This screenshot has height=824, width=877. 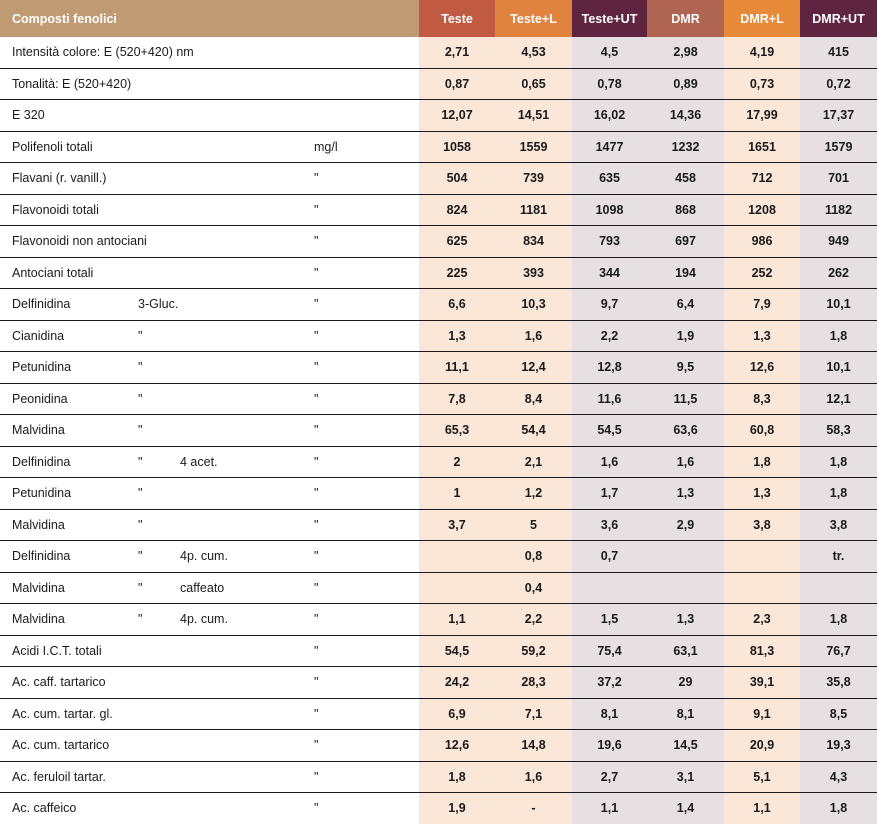 What do you see at coordinates (838, 808) in the screenshot?
I see `value-cell: 1,8` at bounding box center [838, 808].